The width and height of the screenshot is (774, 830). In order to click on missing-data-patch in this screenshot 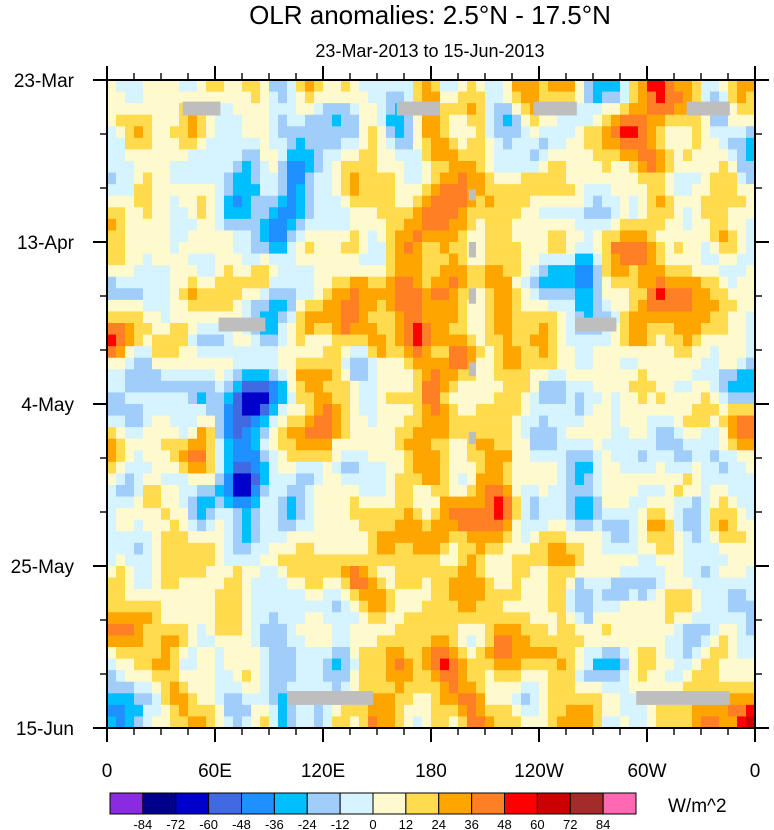, I will do `click(555, 108)`.